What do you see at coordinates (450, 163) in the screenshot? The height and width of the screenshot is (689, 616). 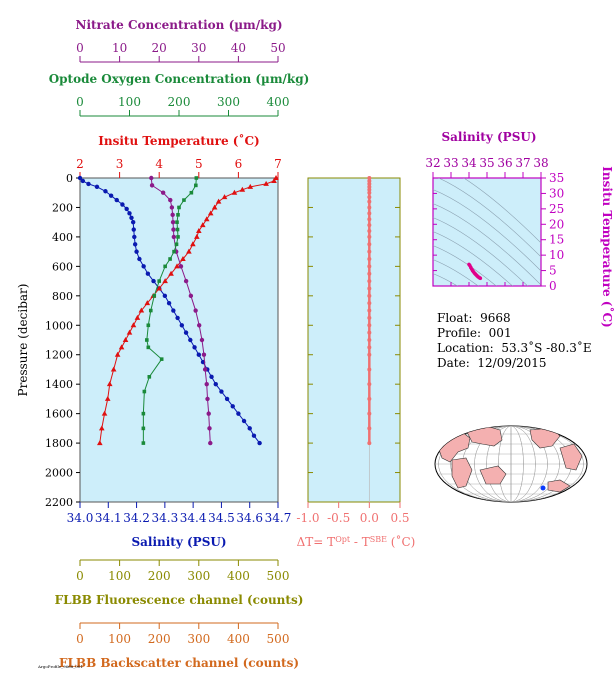 I see `ts-salinity-tick-label: 33` at bounding box center [450, 163].